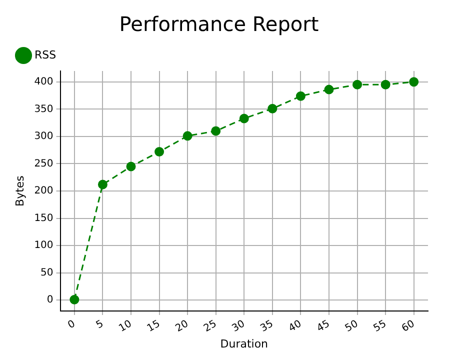 Image resolution: width=474 pixels, height=355 pixels. Describe the element at coordinates (244, 343) in the screenshot. I see `x-axis-title: Duration` at that location.